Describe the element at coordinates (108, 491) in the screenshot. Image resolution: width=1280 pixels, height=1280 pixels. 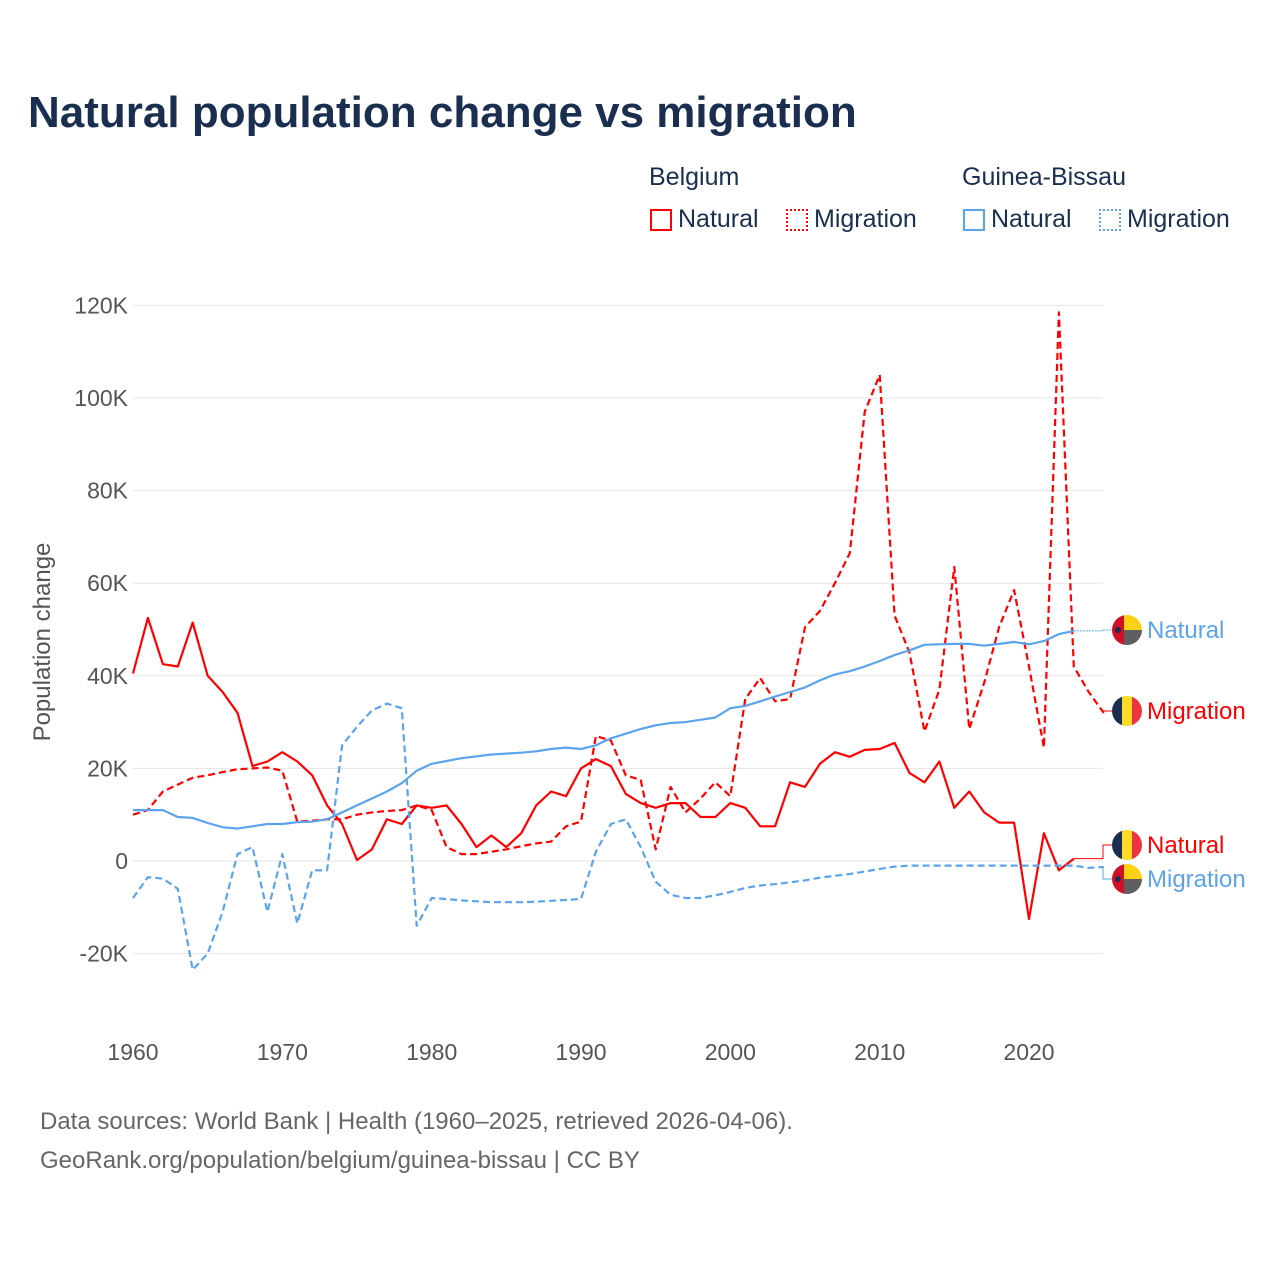
I see `y-tick-label: 80K` at that location.